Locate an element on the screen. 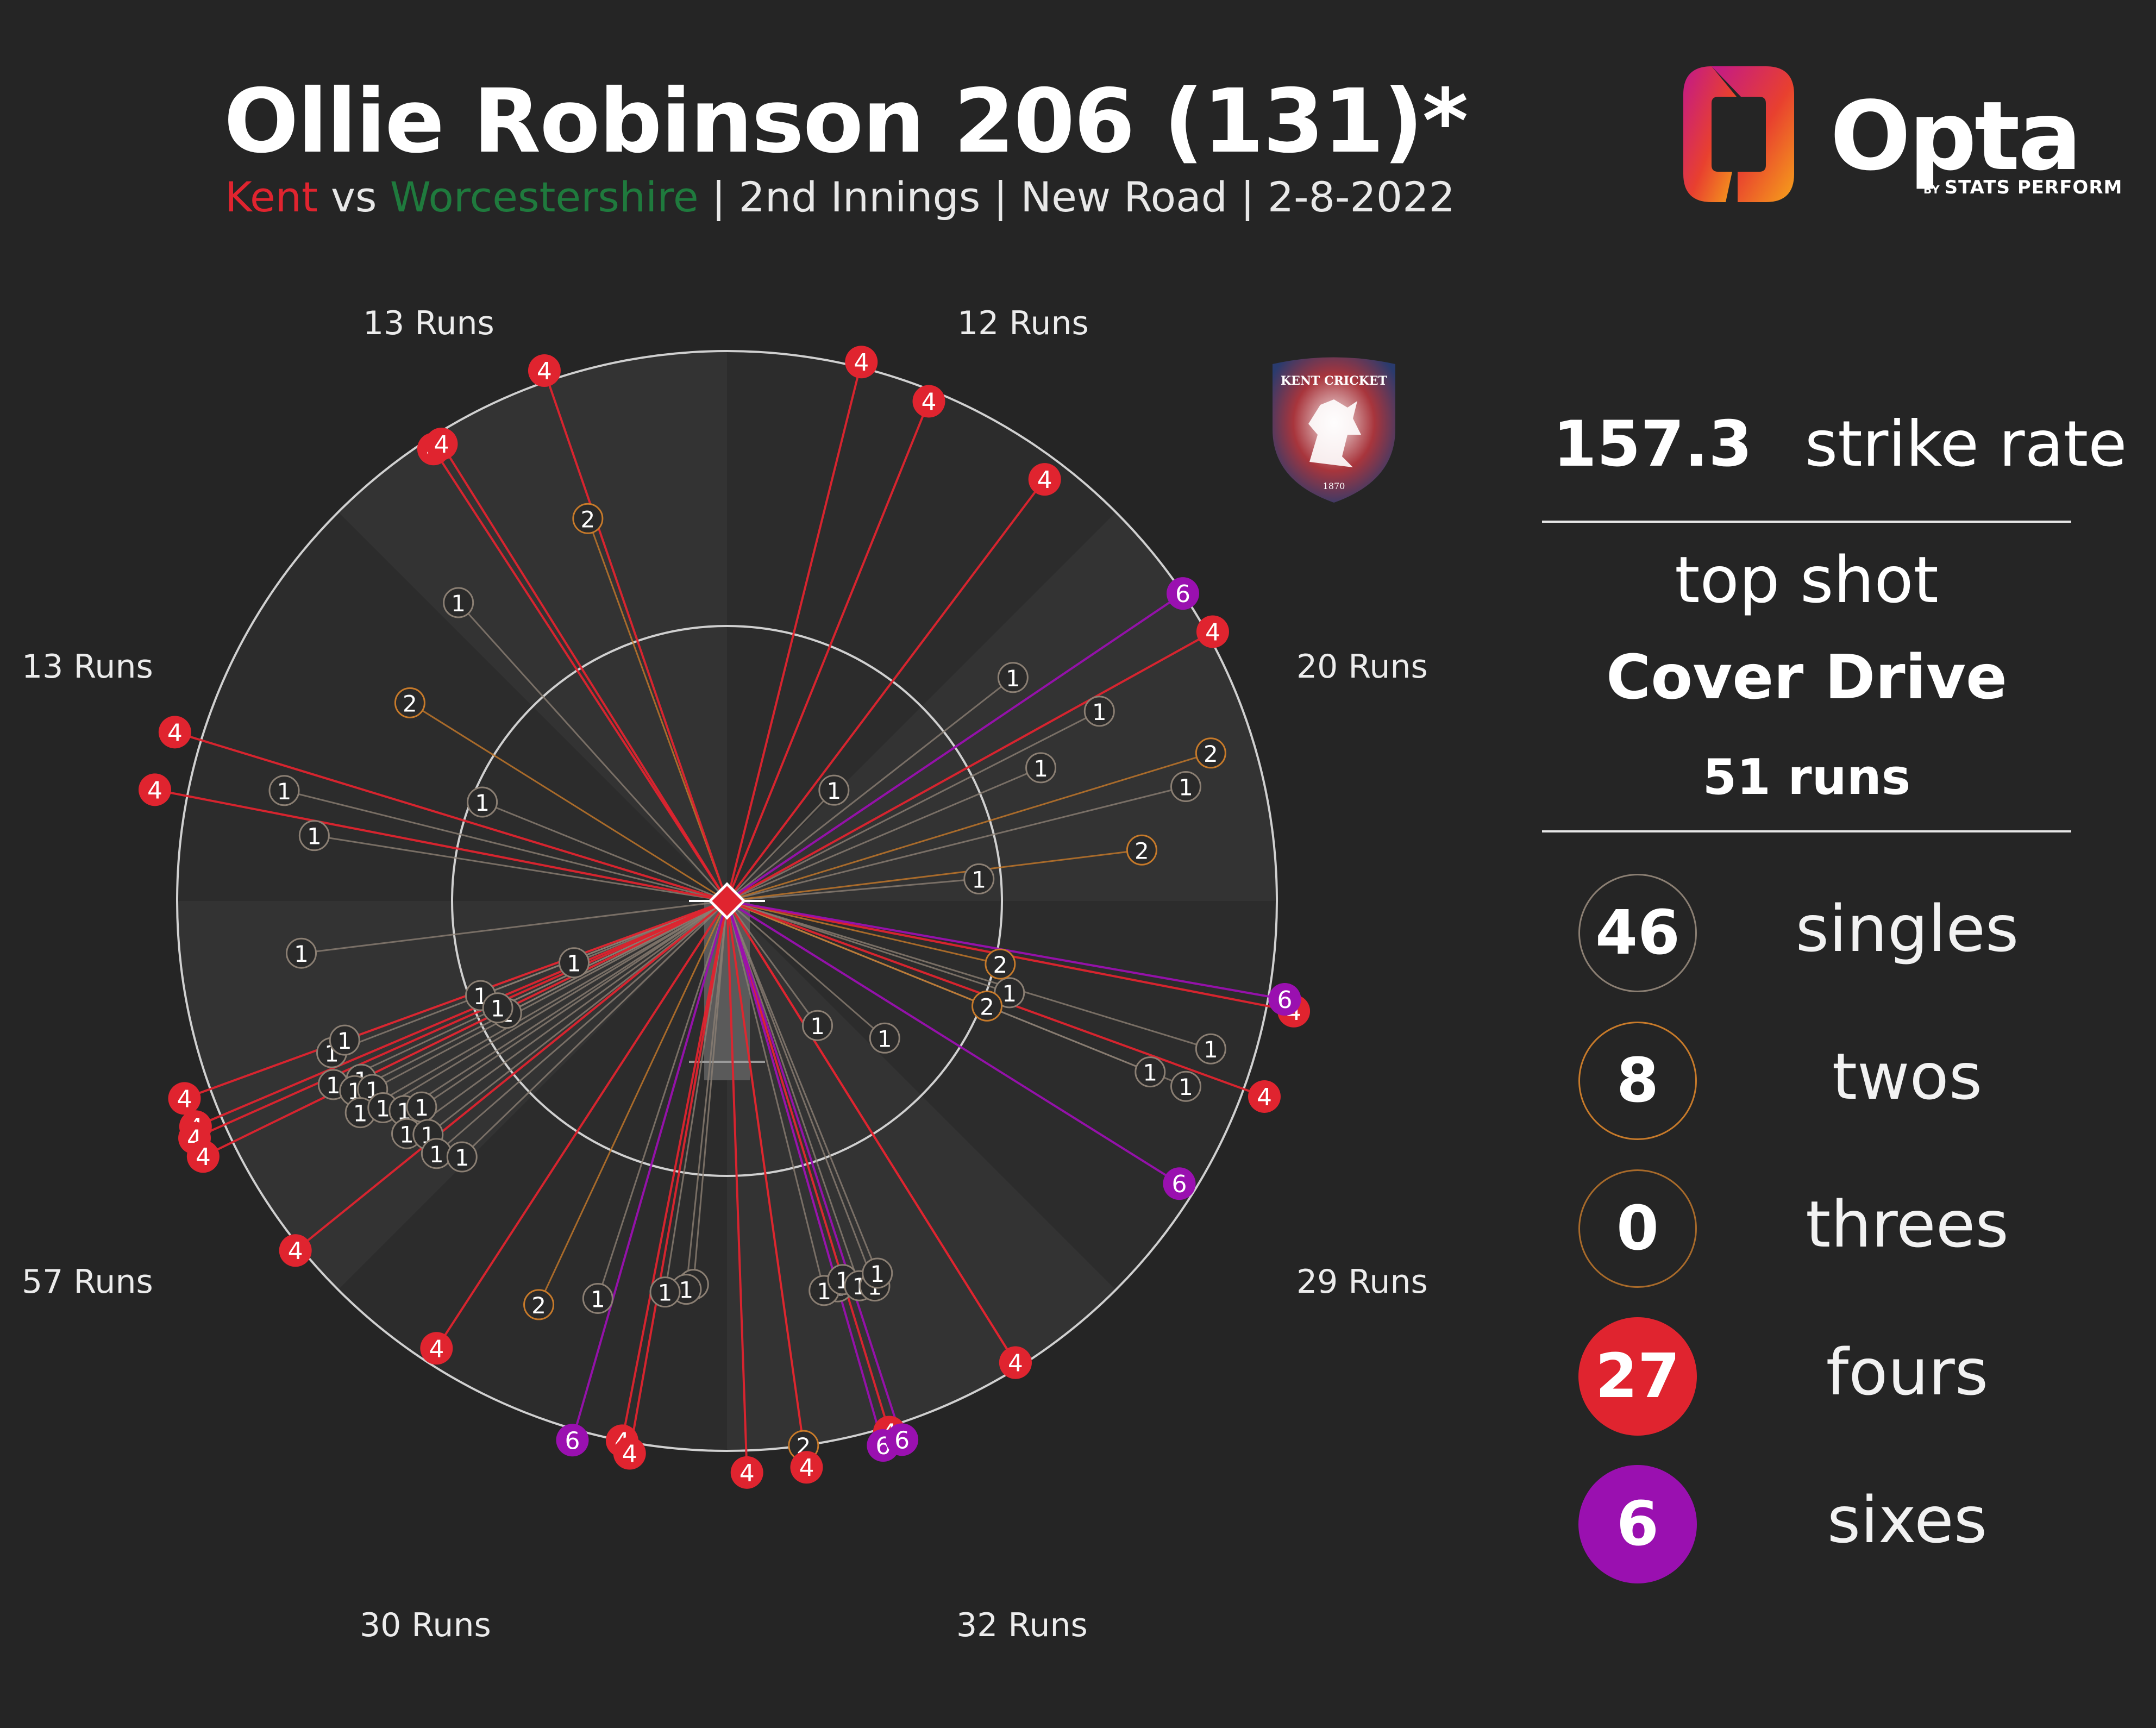 This screenshot has height=1728, width=2156. shot-runs-label: 6 is located at coordinates (902, 1440).